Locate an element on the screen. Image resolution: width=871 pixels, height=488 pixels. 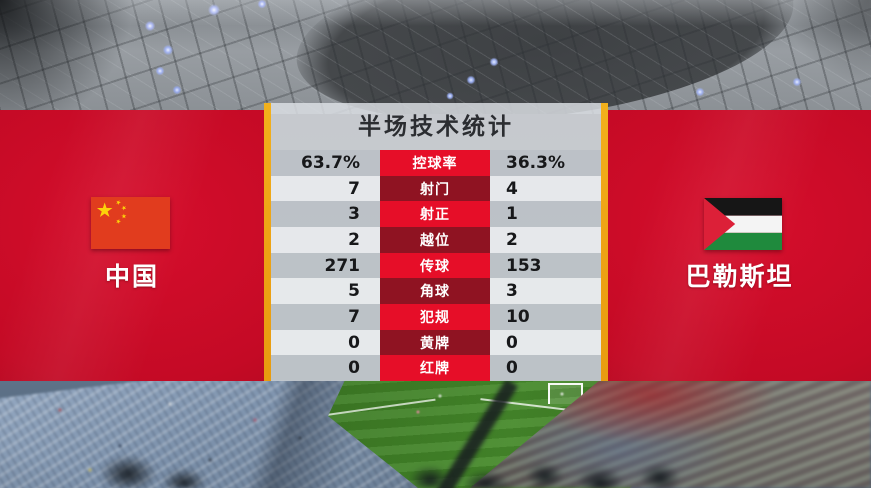
stat-label: 射门 is located at coordinates (435, 188).